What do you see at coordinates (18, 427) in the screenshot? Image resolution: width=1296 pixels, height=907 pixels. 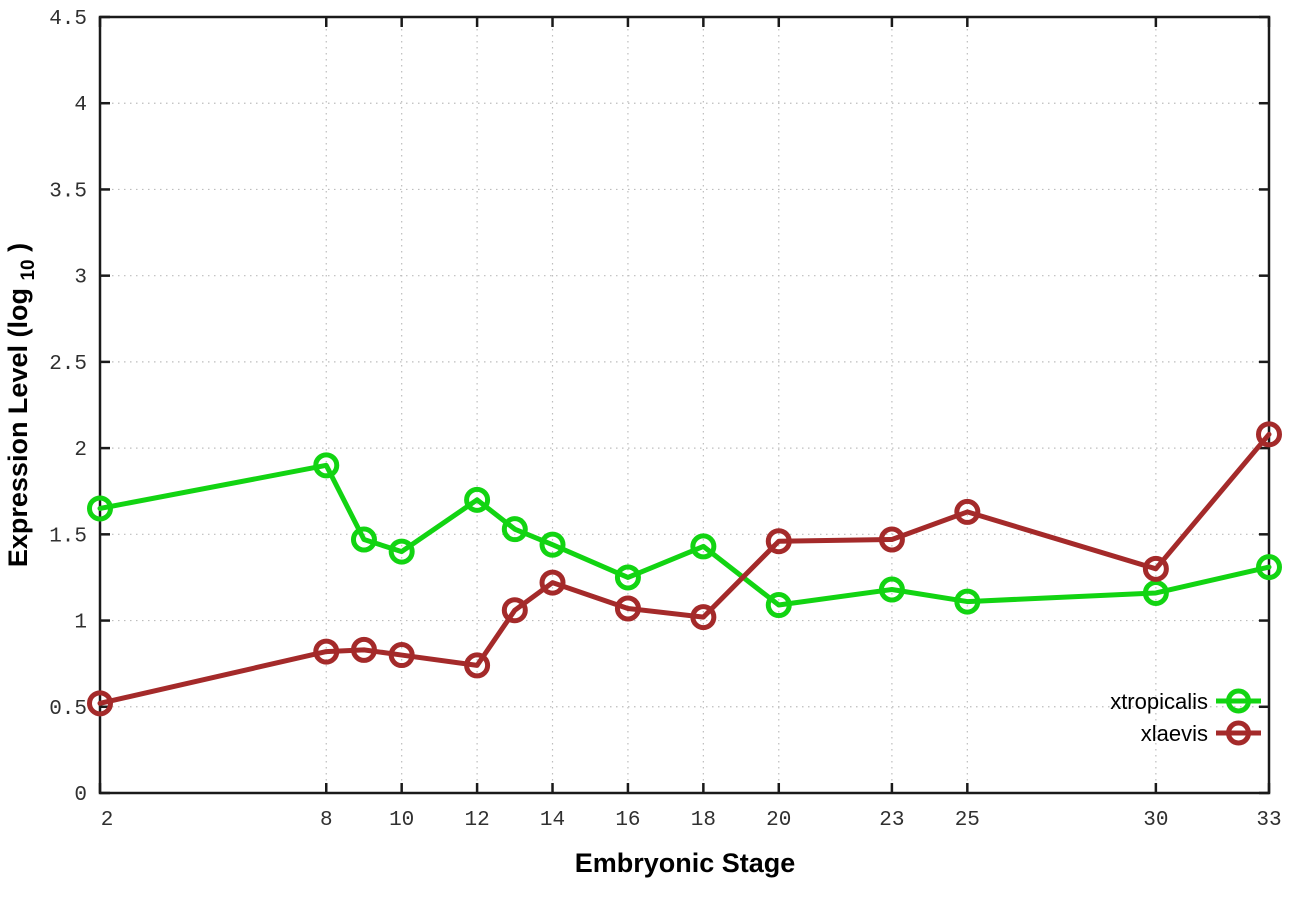 I see `y-axis-title-main: Expression Level (log` at bounding box center [18, 427].